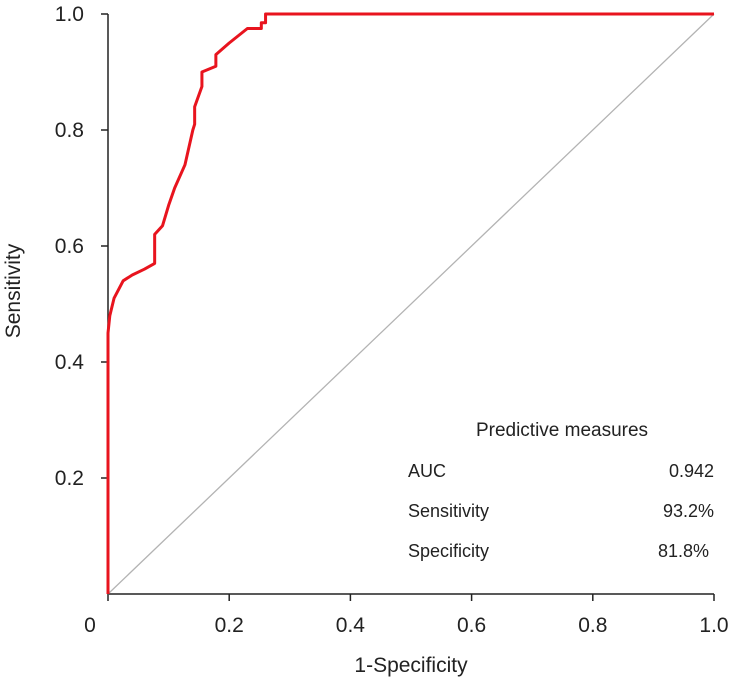  Describe the element at coordinates (427, 471) in the screenshot. I see `legend-auc-label: AUC` at that location.